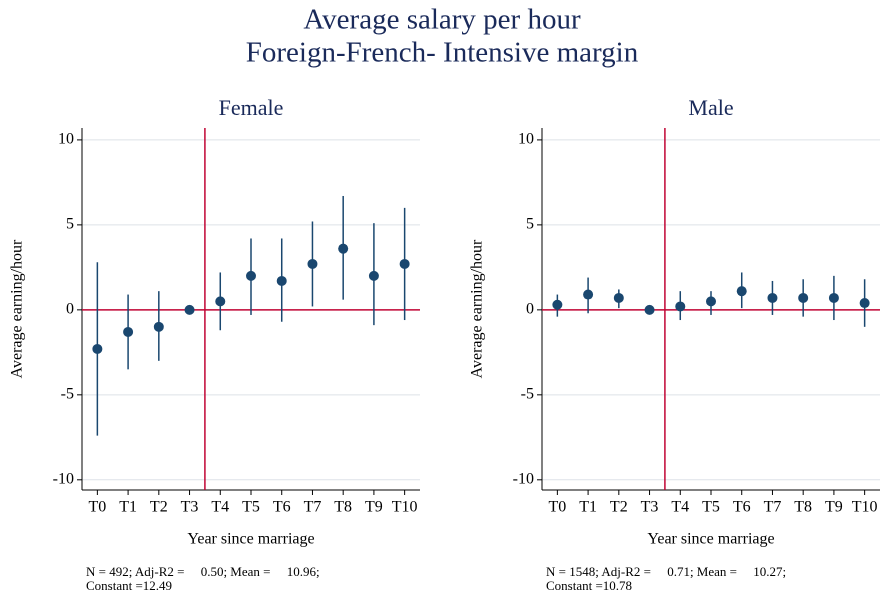 The height and width of the screenshot is (598, 884). I want to click on note: Constant =10.78, so click(589, 585).